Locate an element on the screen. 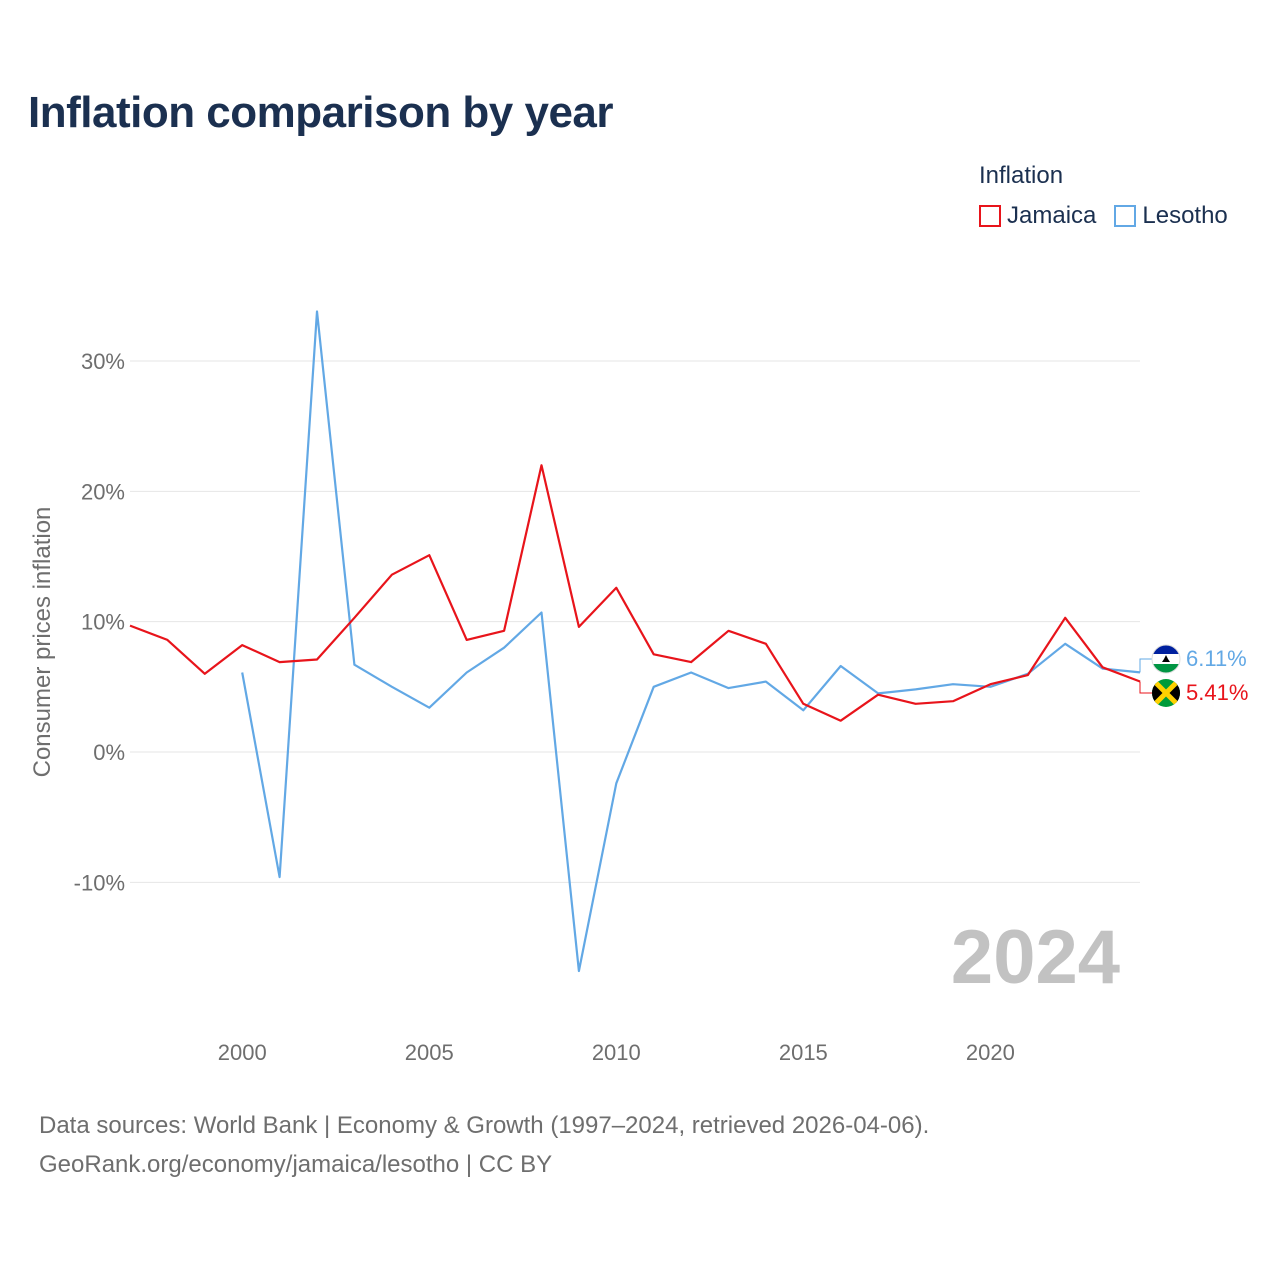 This screenshot has width=1280, height=1280. legend-swatch-lesotho is located at coordinates (1125, 216).